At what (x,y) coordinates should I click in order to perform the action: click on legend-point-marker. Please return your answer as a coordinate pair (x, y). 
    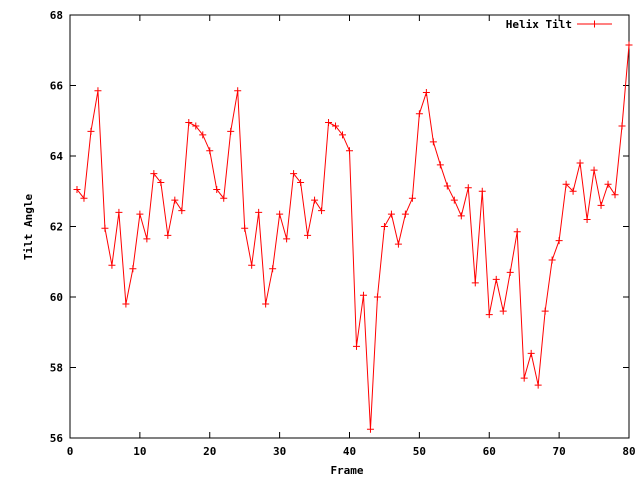
    Looking at the image, I should click on (594, 24).